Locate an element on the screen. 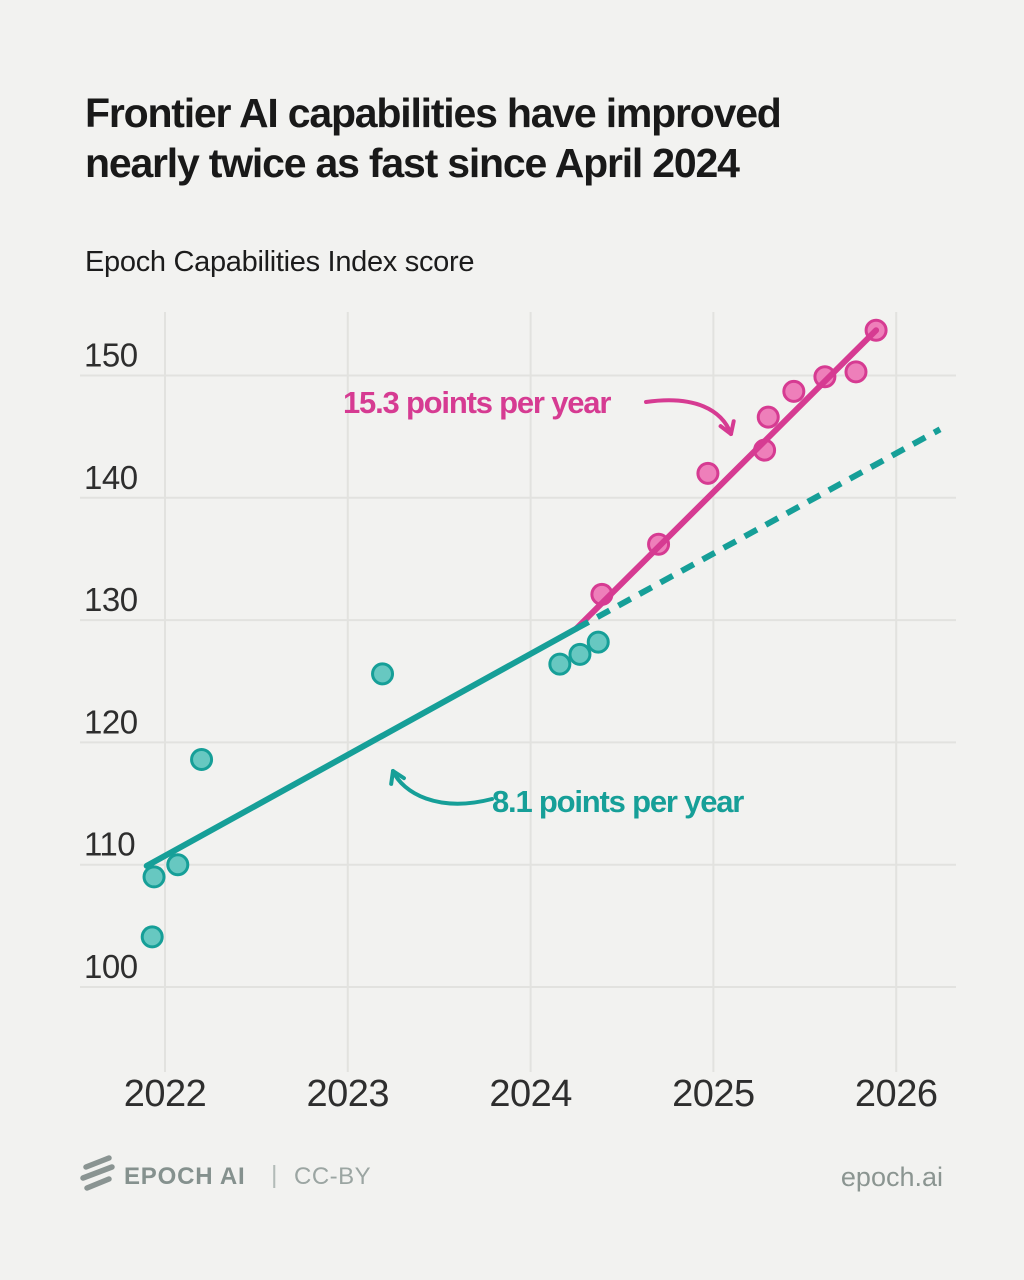 Image resolution: width=1024 pixels, height=1280 pixels. x-axis-tick-label: 2023 is located at coordinates (348, 1094).